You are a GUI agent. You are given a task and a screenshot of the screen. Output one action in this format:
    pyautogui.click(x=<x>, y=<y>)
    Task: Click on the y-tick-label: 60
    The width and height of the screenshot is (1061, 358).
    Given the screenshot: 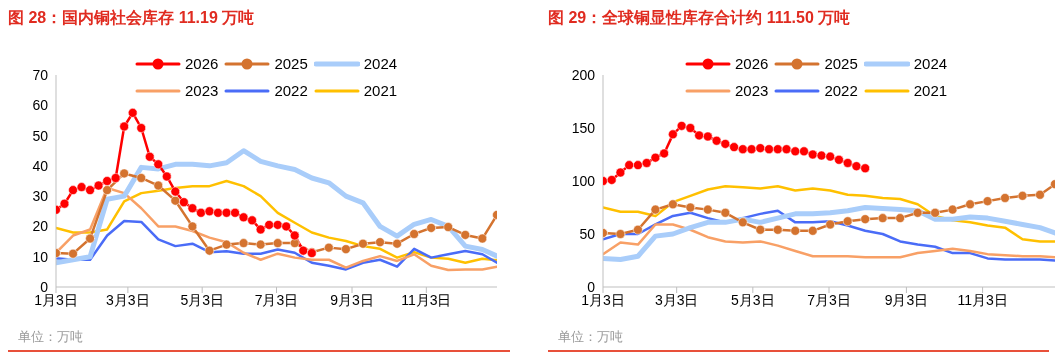 What is the action you would take?
    pyautogui.click(x=40, y=105)
    